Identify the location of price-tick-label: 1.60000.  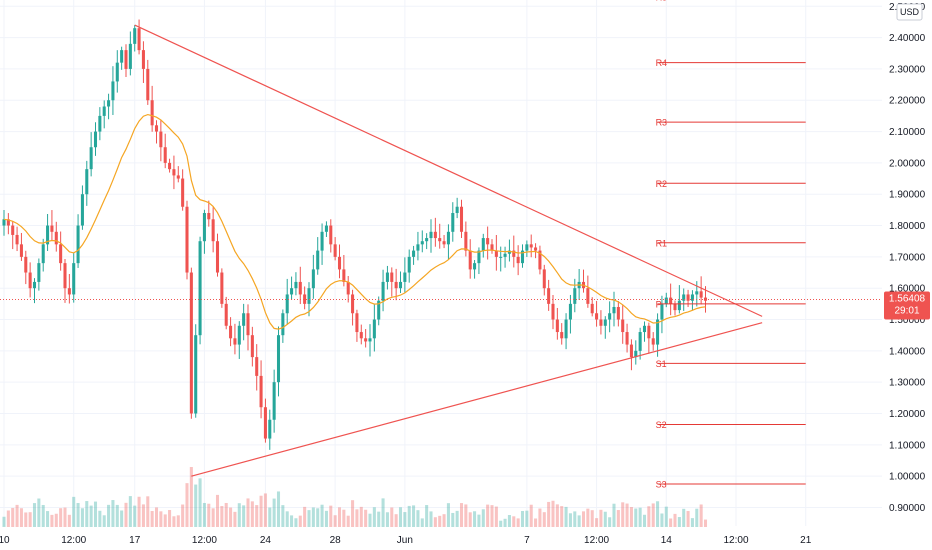
(907, 289).